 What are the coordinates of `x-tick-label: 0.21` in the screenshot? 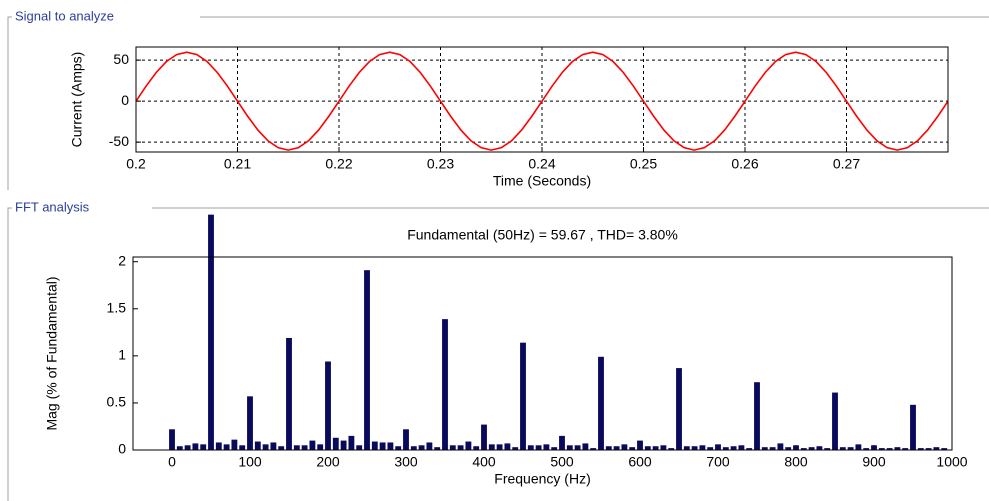 It's located at (237, 164).